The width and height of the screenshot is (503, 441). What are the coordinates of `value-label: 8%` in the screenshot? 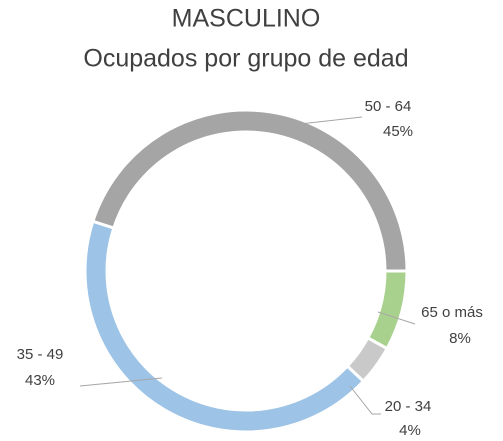 It's located at (460, 338).